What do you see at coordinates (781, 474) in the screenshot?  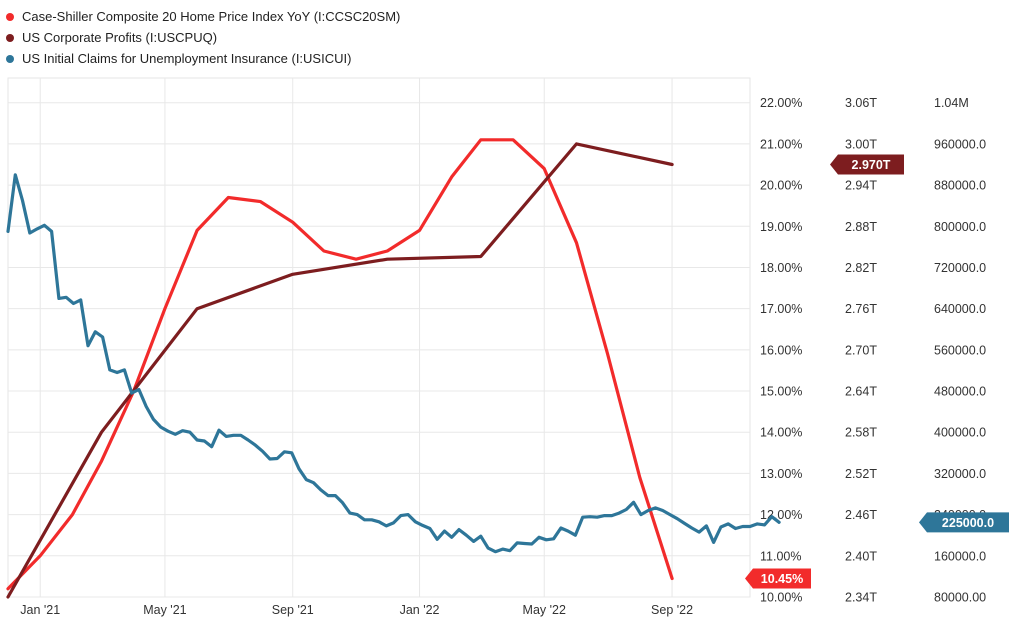 I see `y-tick-label-yoy: 13.00%` at bounding box center [781, 474].